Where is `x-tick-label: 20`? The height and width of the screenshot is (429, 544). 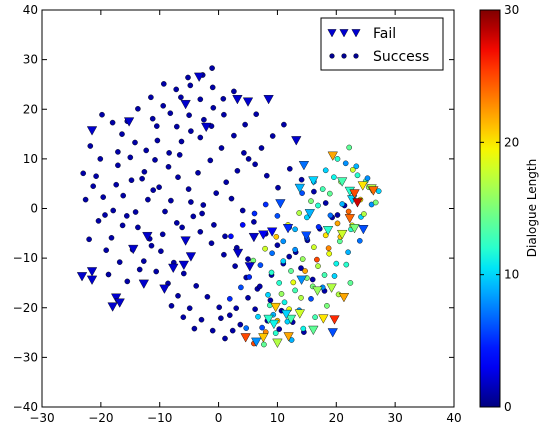 x-tick-label: 20 is located at coordinates (336, 418).